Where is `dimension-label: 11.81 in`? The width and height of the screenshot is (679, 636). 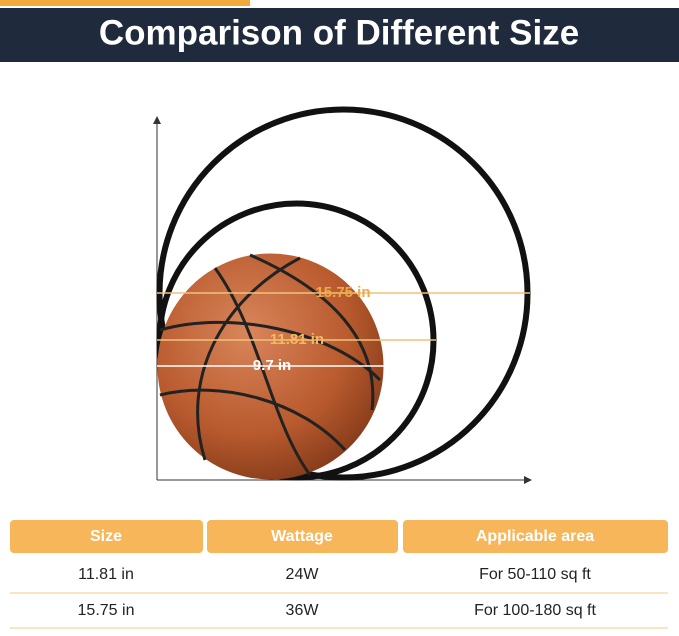
dimension-label: 11.81 in is located at coordinates (297, 339).